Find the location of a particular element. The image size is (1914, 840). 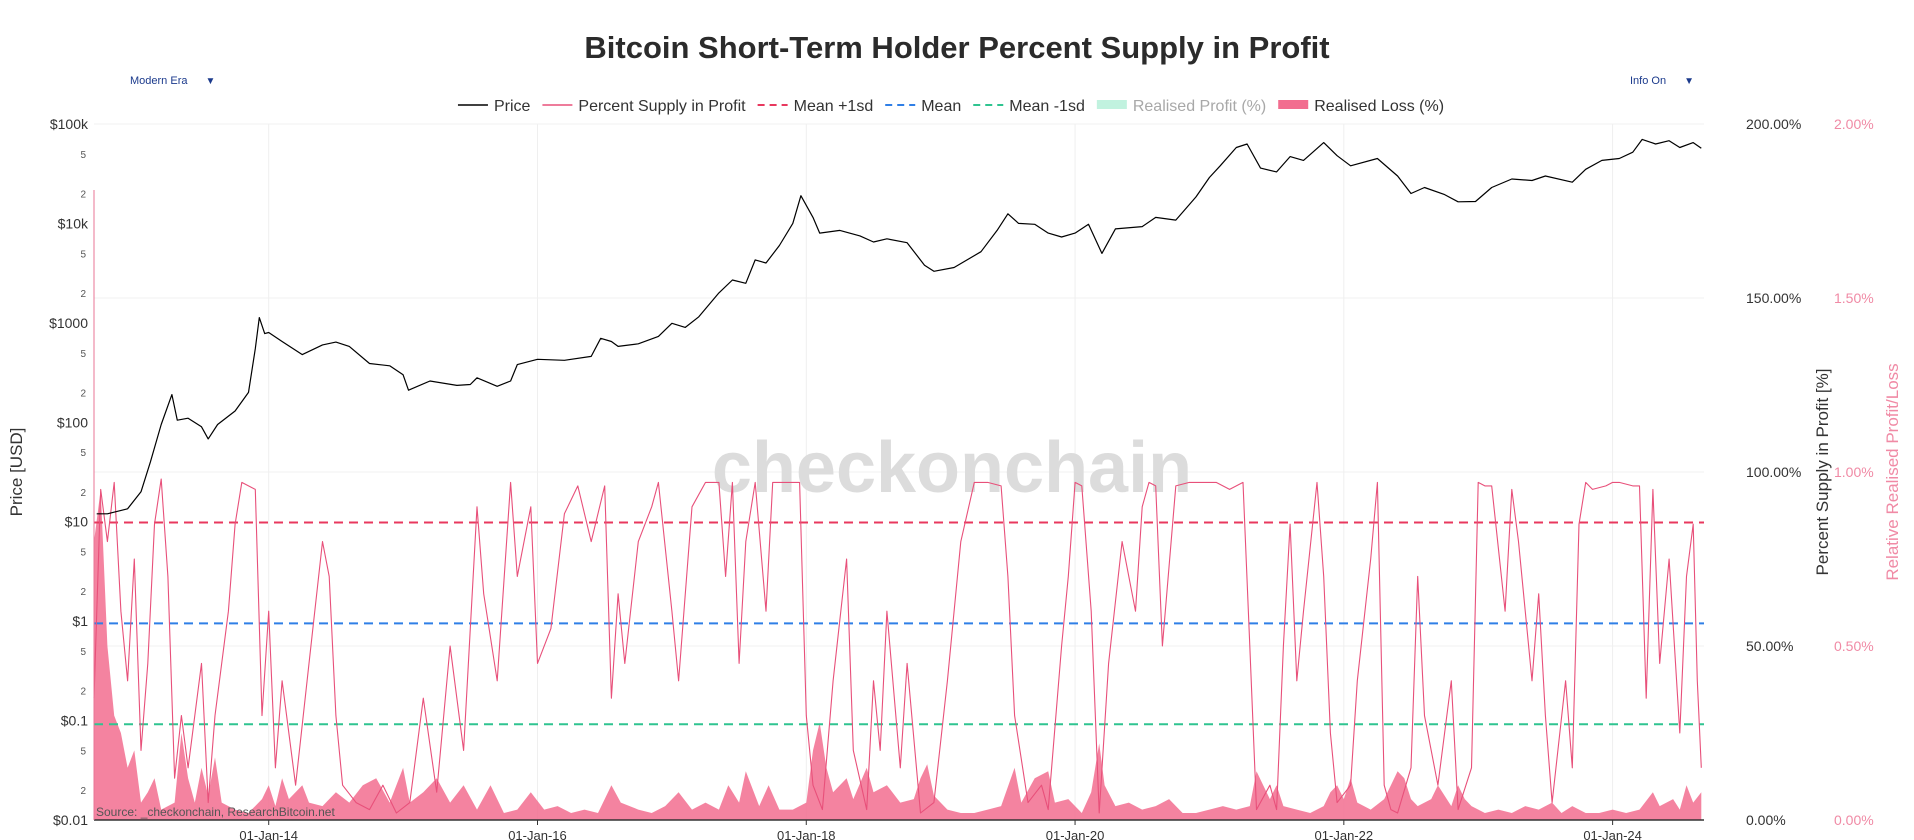

x-tick-label: 01-Jan-16 is located at coordinates (537, 834).